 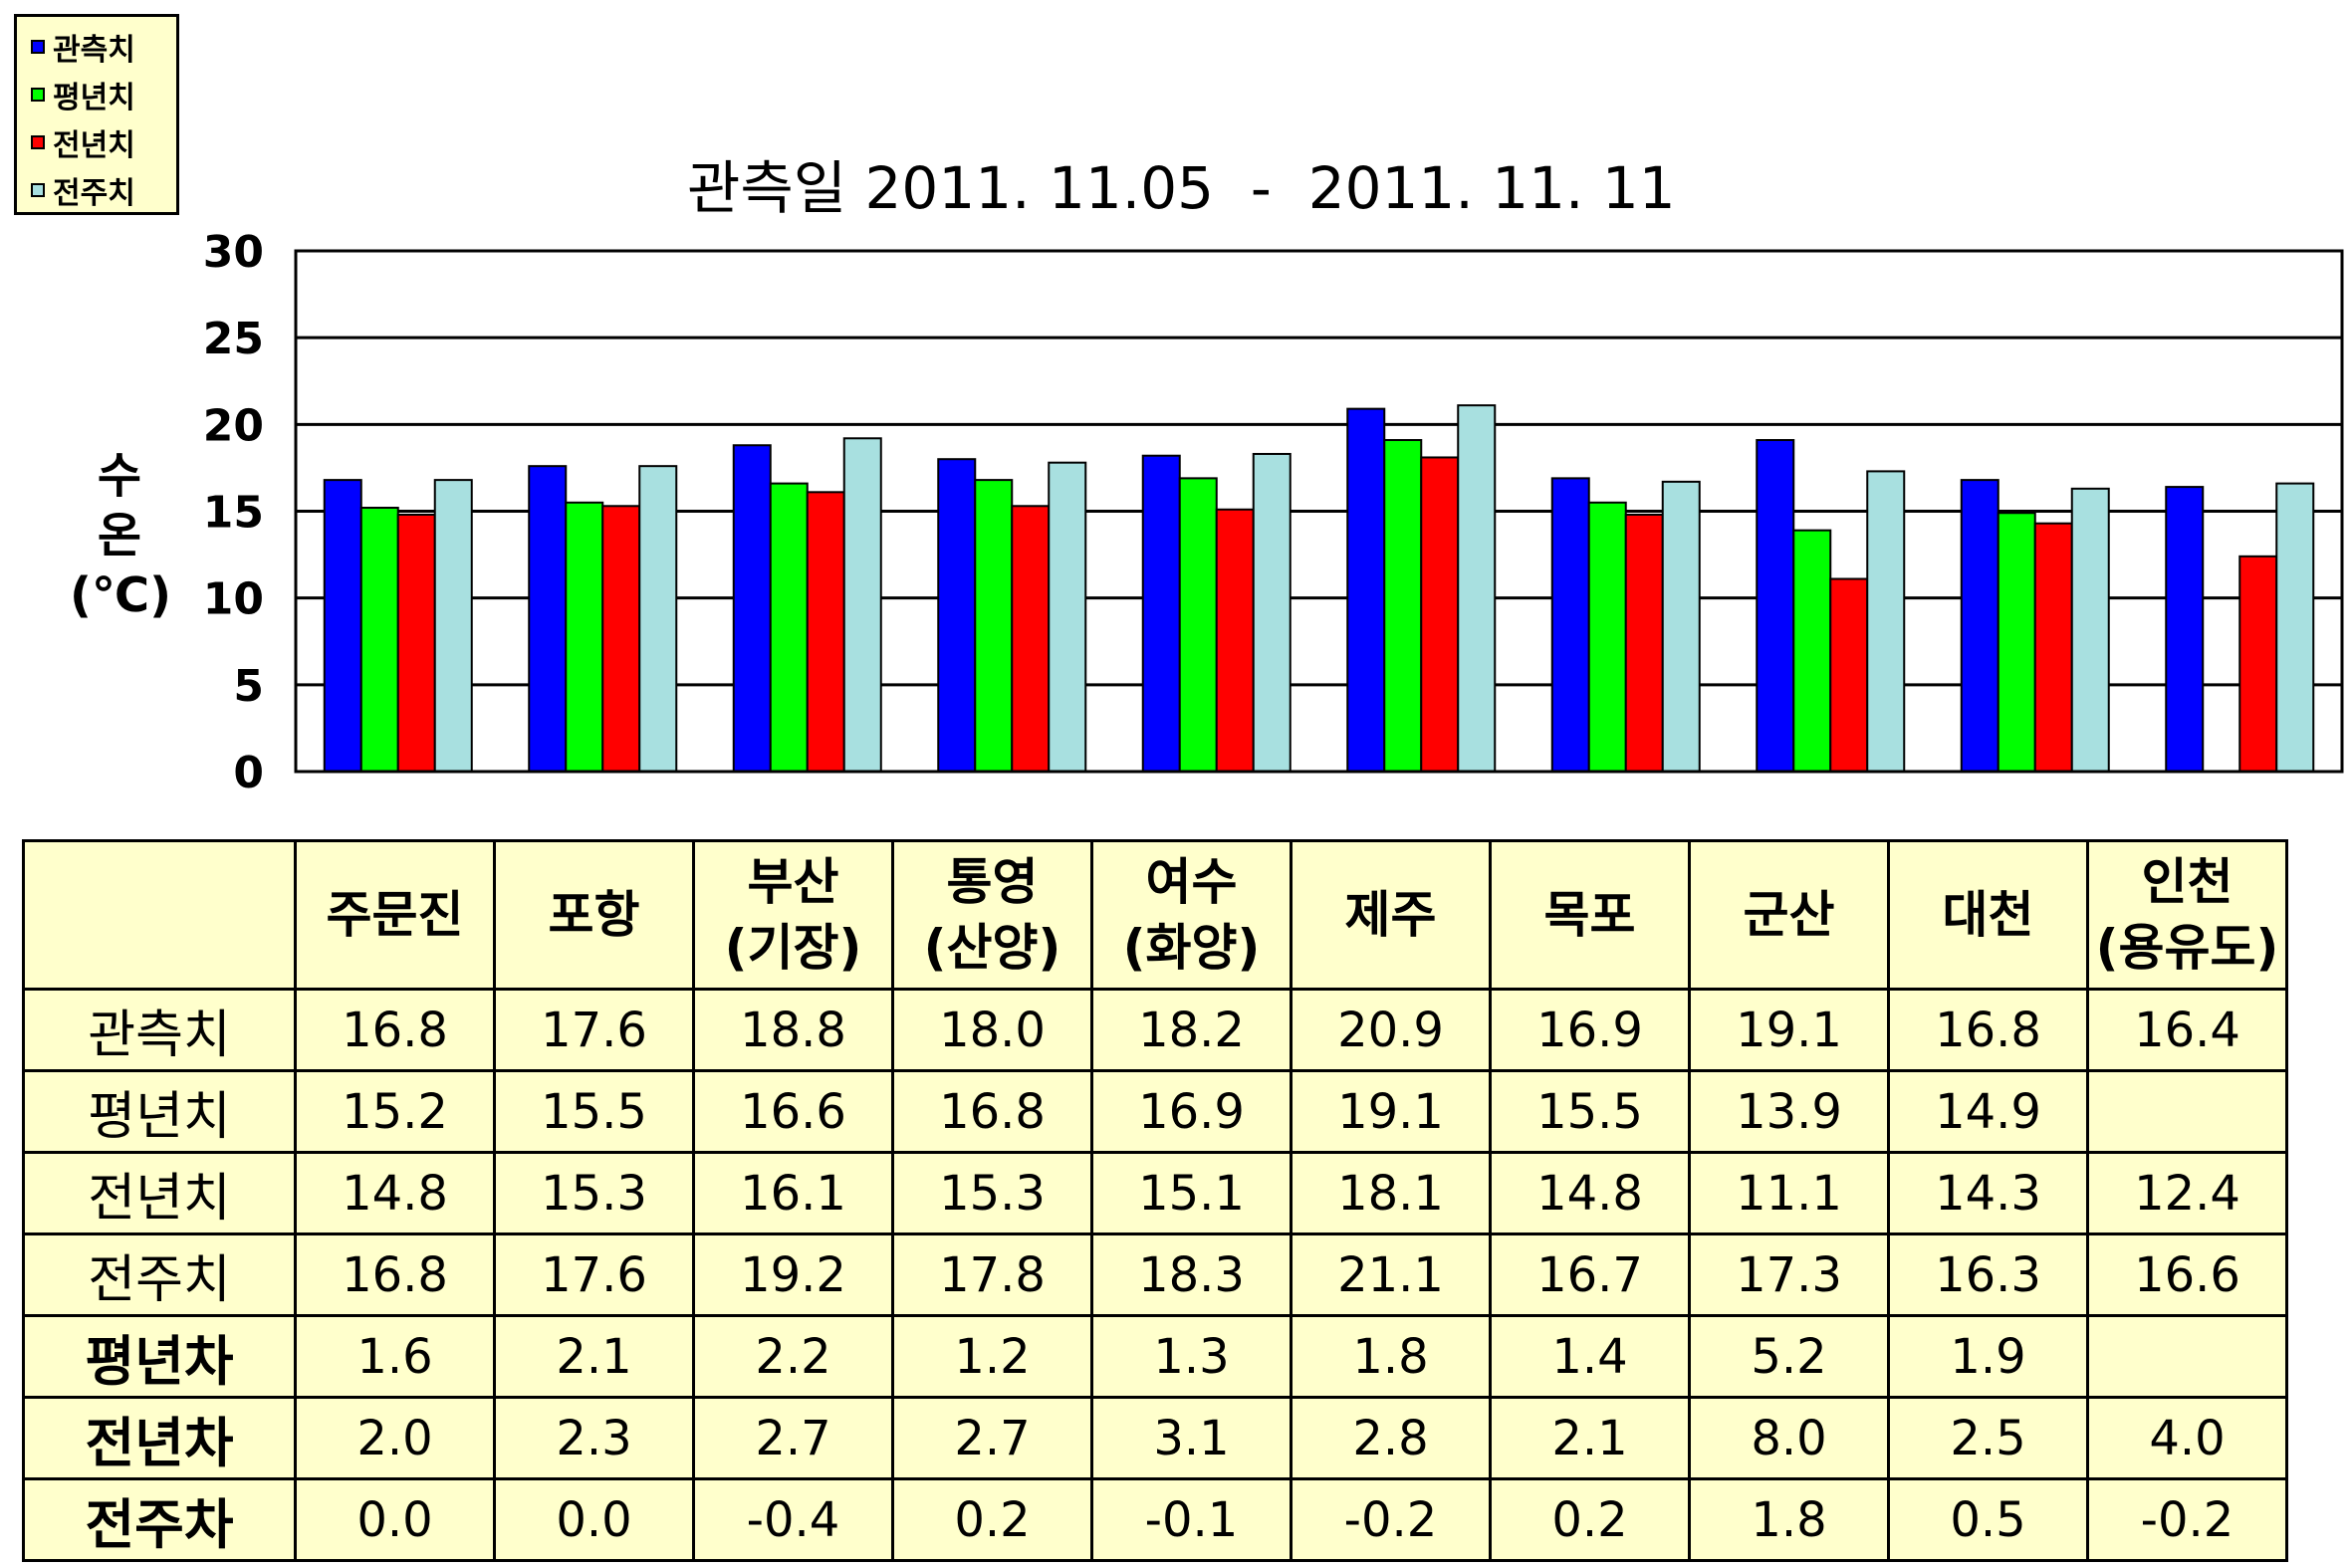 What do you see at coordinates (1191, 948) in the screenshot?
I see `column-header-line2: (화양)` at bounding box center [1191, 948].